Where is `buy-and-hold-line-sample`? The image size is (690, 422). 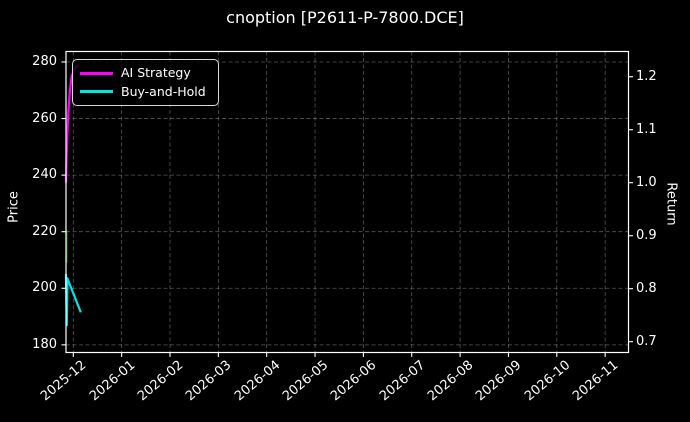
buy-and-hold-line-sample is located at coordinates (96, 91).